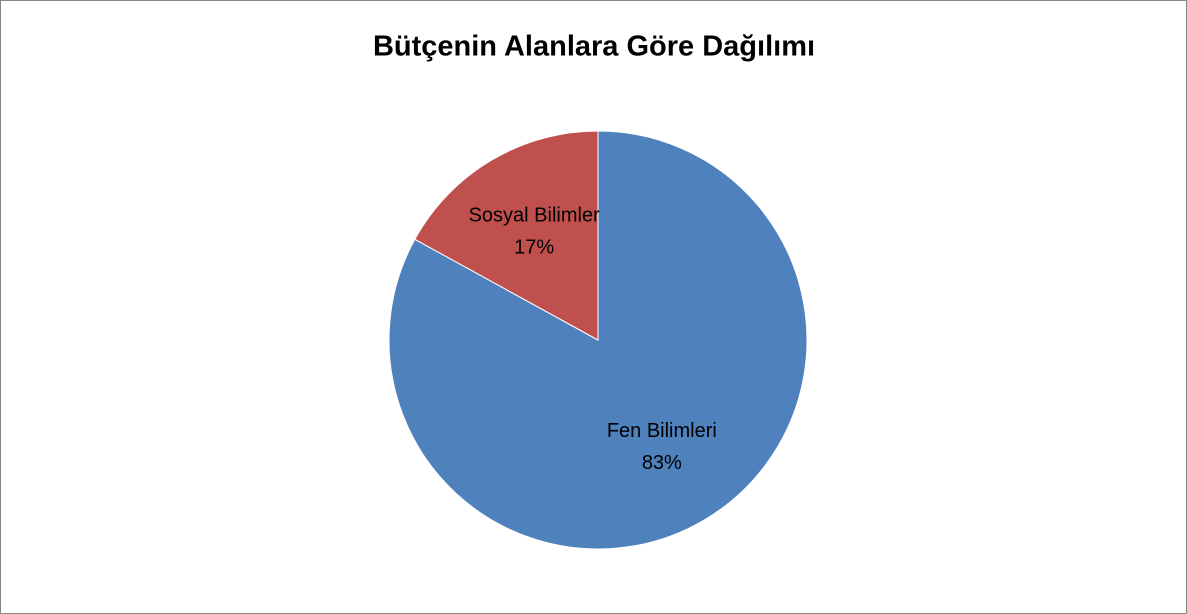 The image size is (1187, 614). What do you see at coordinates (534, 215) in the screenshot?
I see `slice-category-label: Sosyal Bilimler` at bounding box center [534, 215].